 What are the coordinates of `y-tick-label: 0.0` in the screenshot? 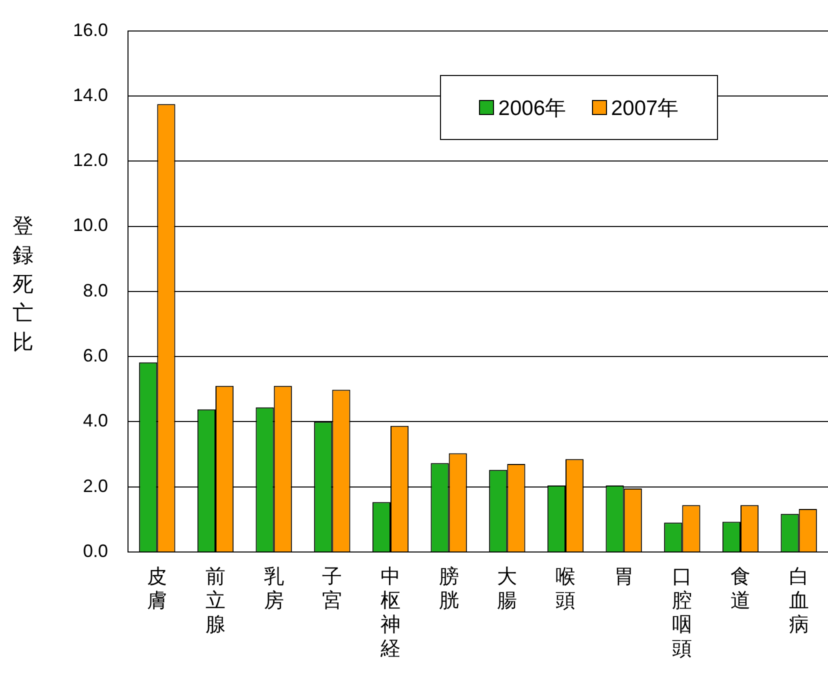 It's located at (95, 550).